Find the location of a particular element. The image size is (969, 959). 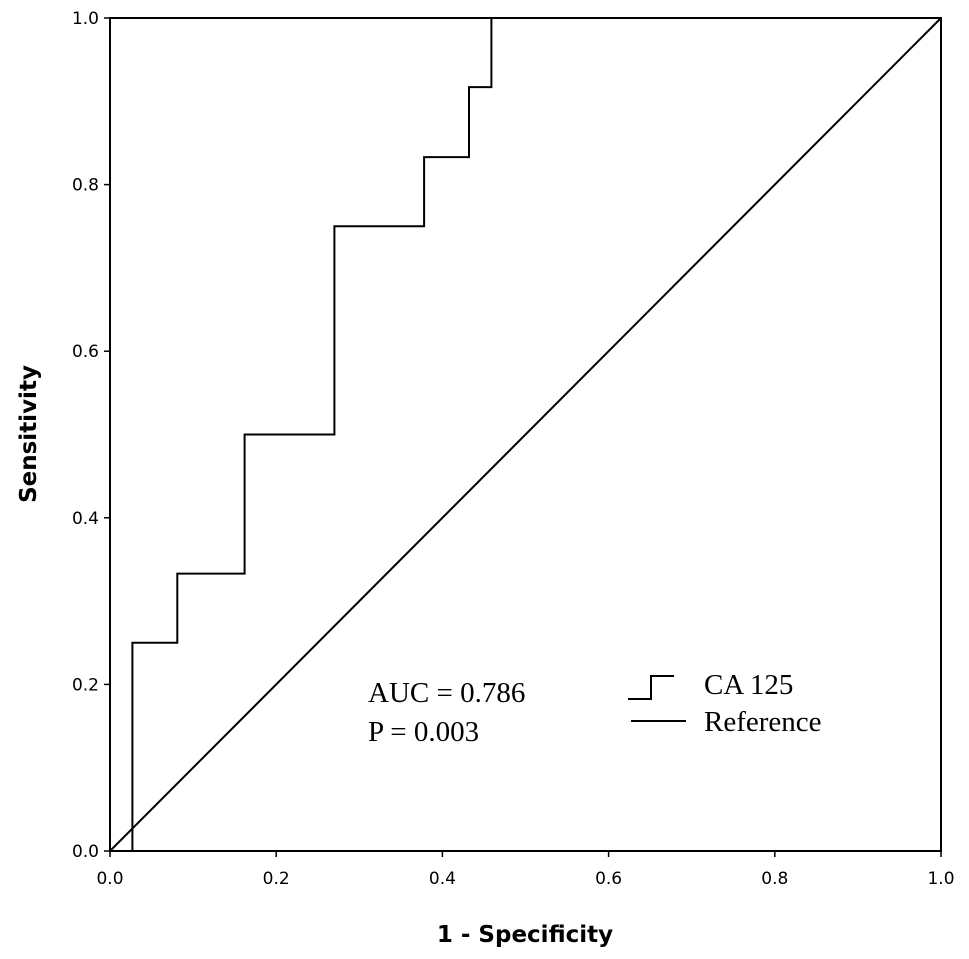

y-axis-label: Sensitivity is located at coordinates (29, 434).